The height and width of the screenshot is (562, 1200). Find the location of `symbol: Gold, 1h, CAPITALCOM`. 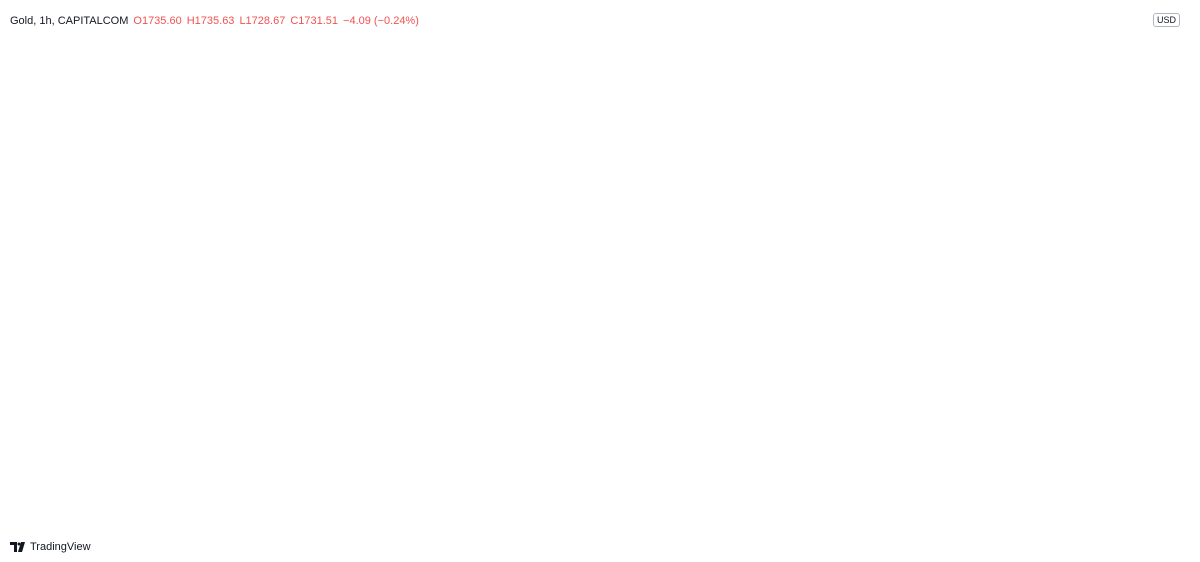

symbol: Gold, 1h, CAPITALCOM is located at coordinates (69, 21).